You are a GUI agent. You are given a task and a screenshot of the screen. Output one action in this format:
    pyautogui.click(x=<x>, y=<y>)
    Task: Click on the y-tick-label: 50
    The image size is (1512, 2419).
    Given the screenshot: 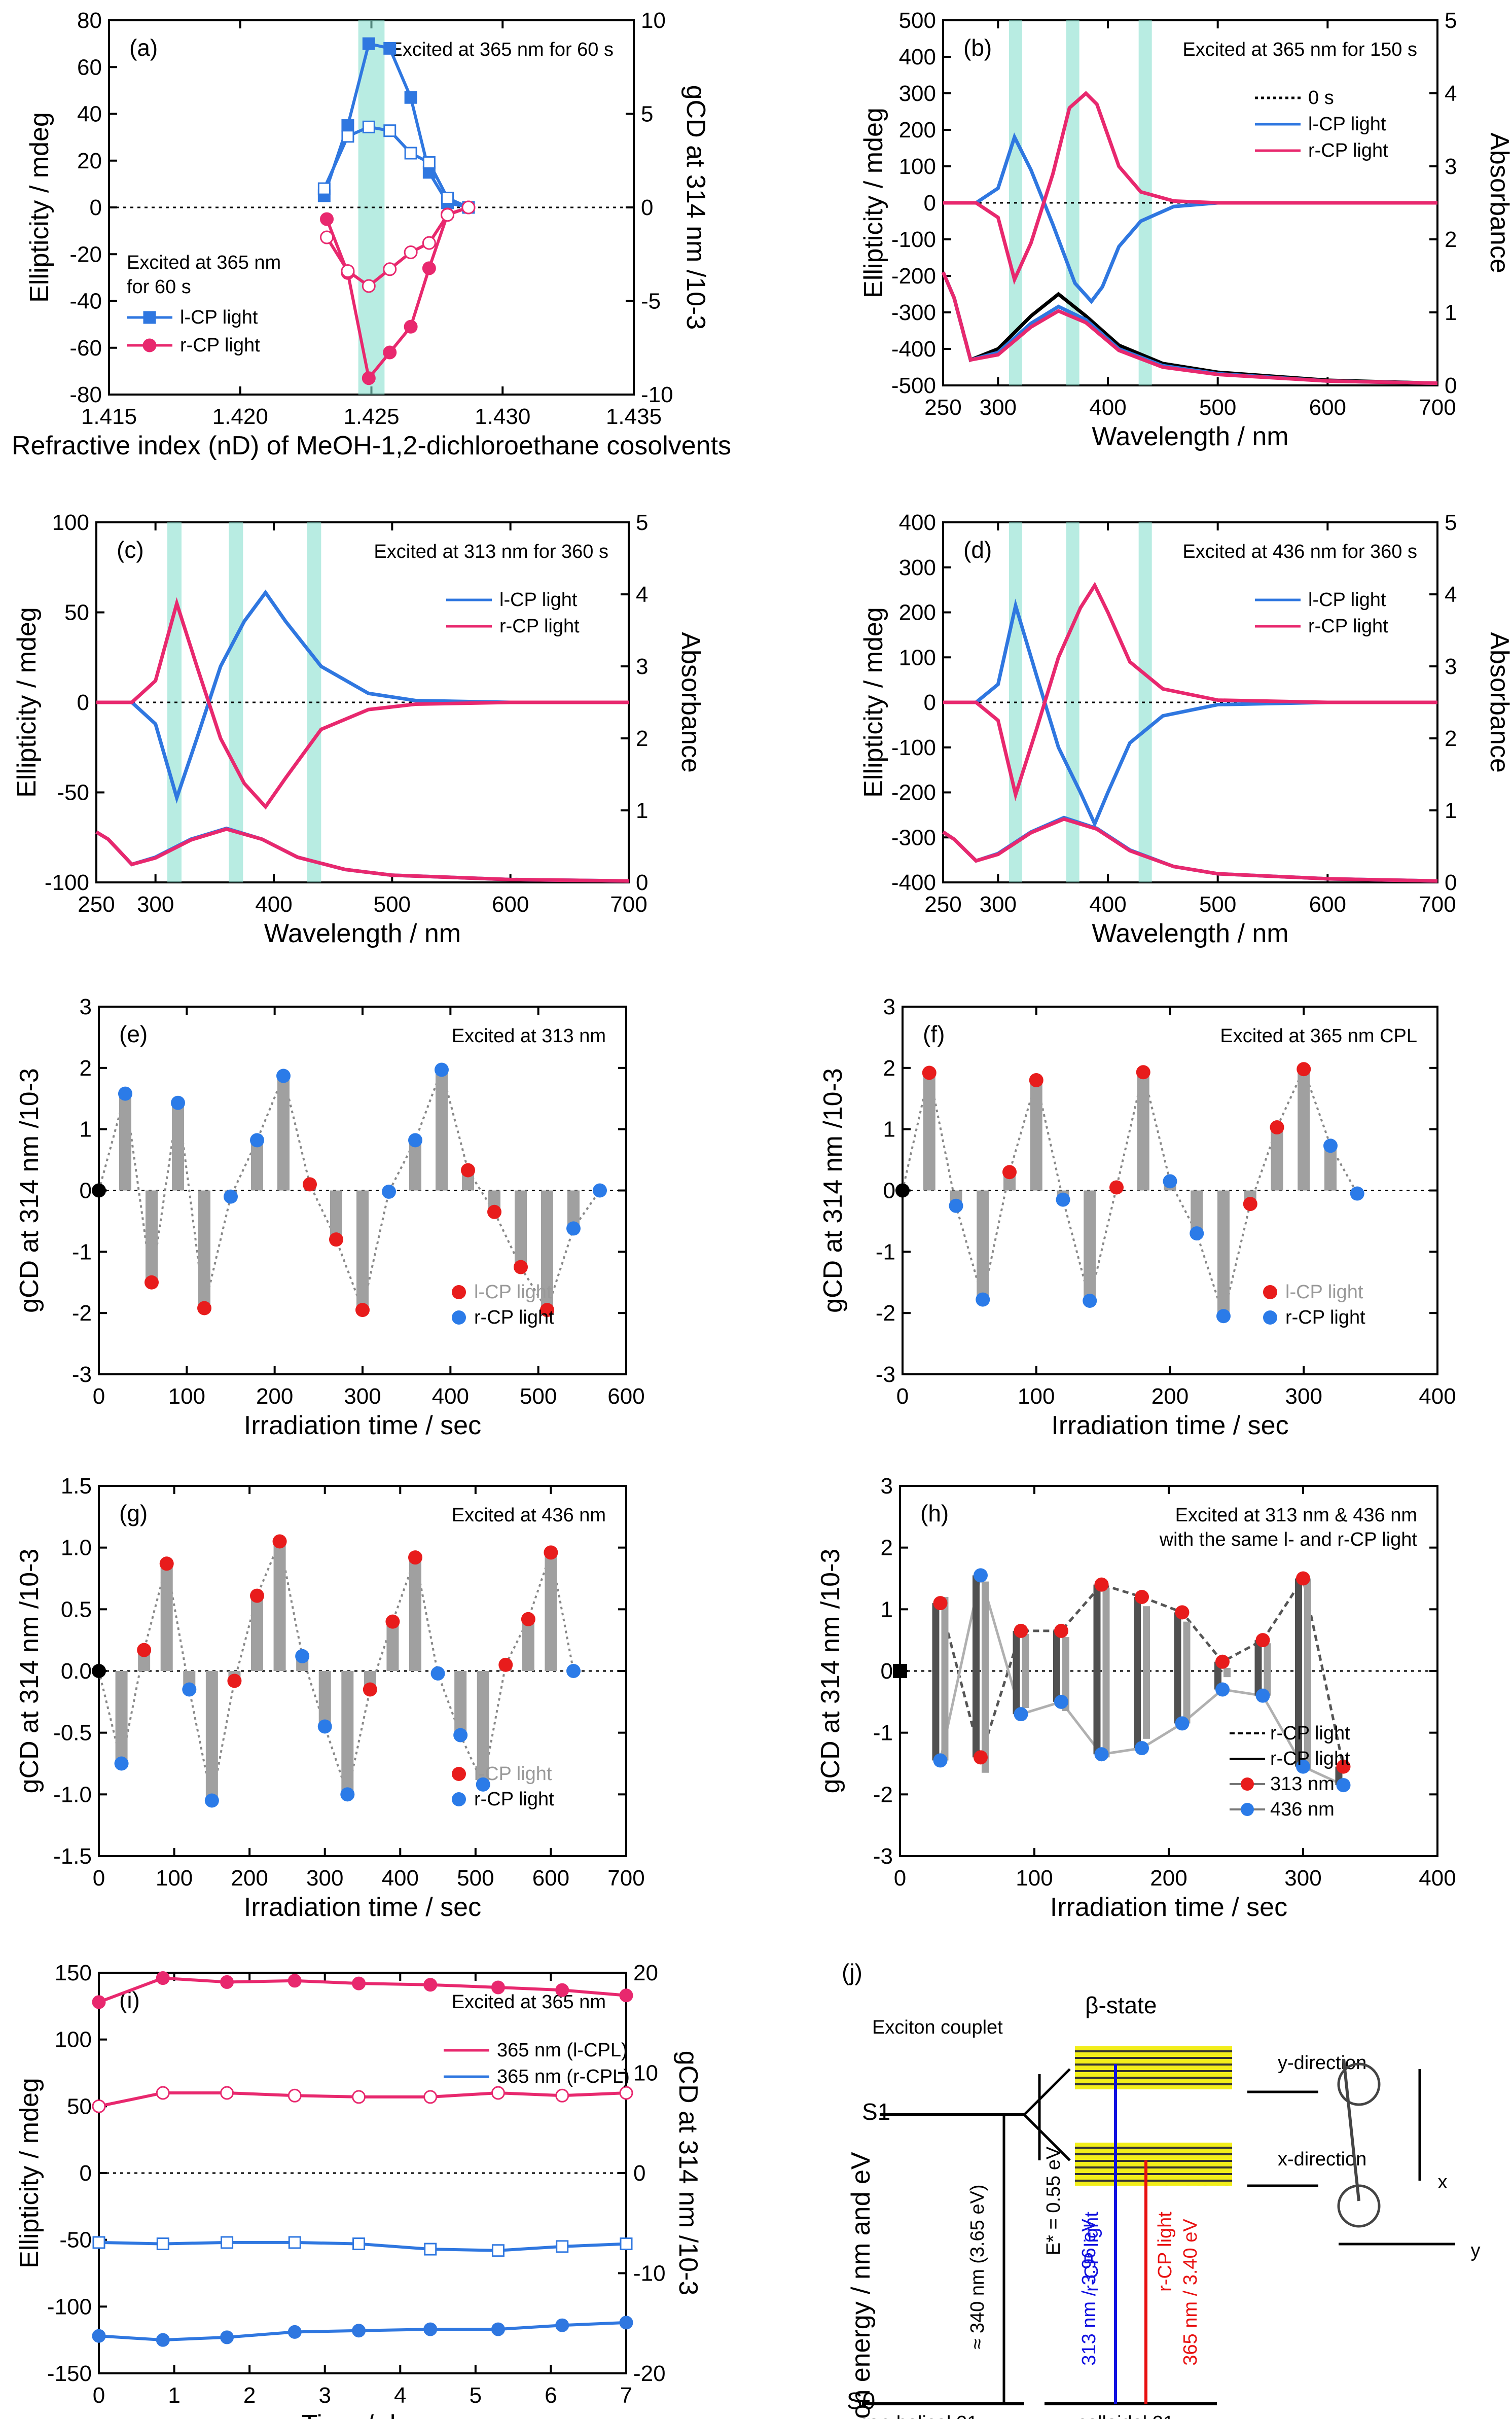 What is the action you would take?
    pyautogui.click(x=80, y=2106)
    